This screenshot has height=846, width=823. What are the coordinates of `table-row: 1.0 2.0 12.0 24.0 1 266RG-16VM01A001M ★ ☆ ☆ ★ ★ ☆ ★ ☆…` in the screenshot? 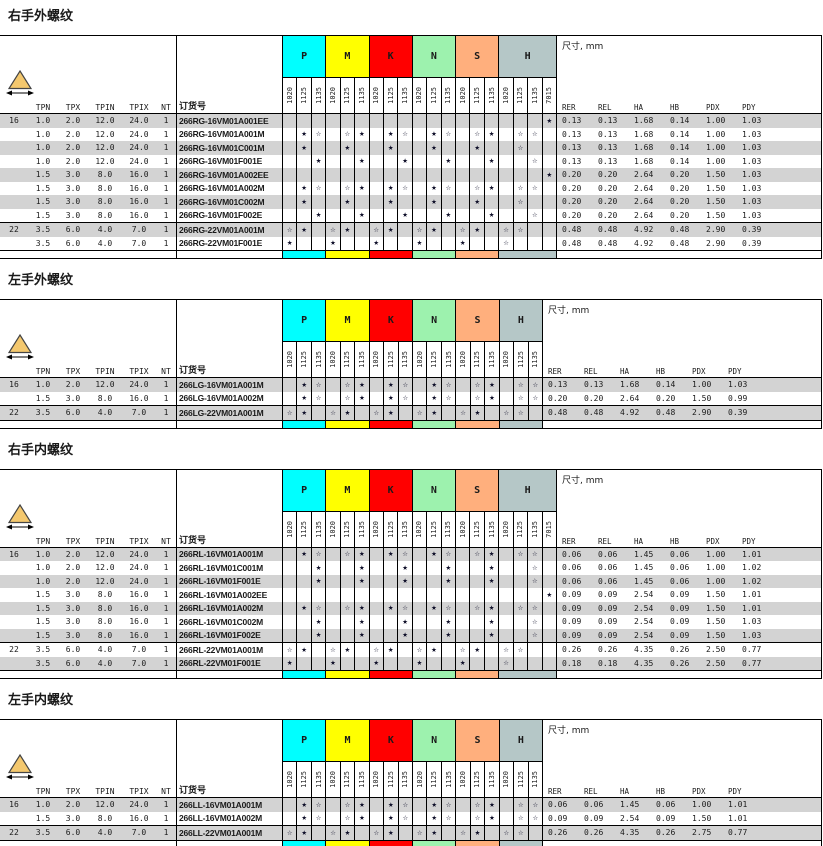 It's located at (410, 134).